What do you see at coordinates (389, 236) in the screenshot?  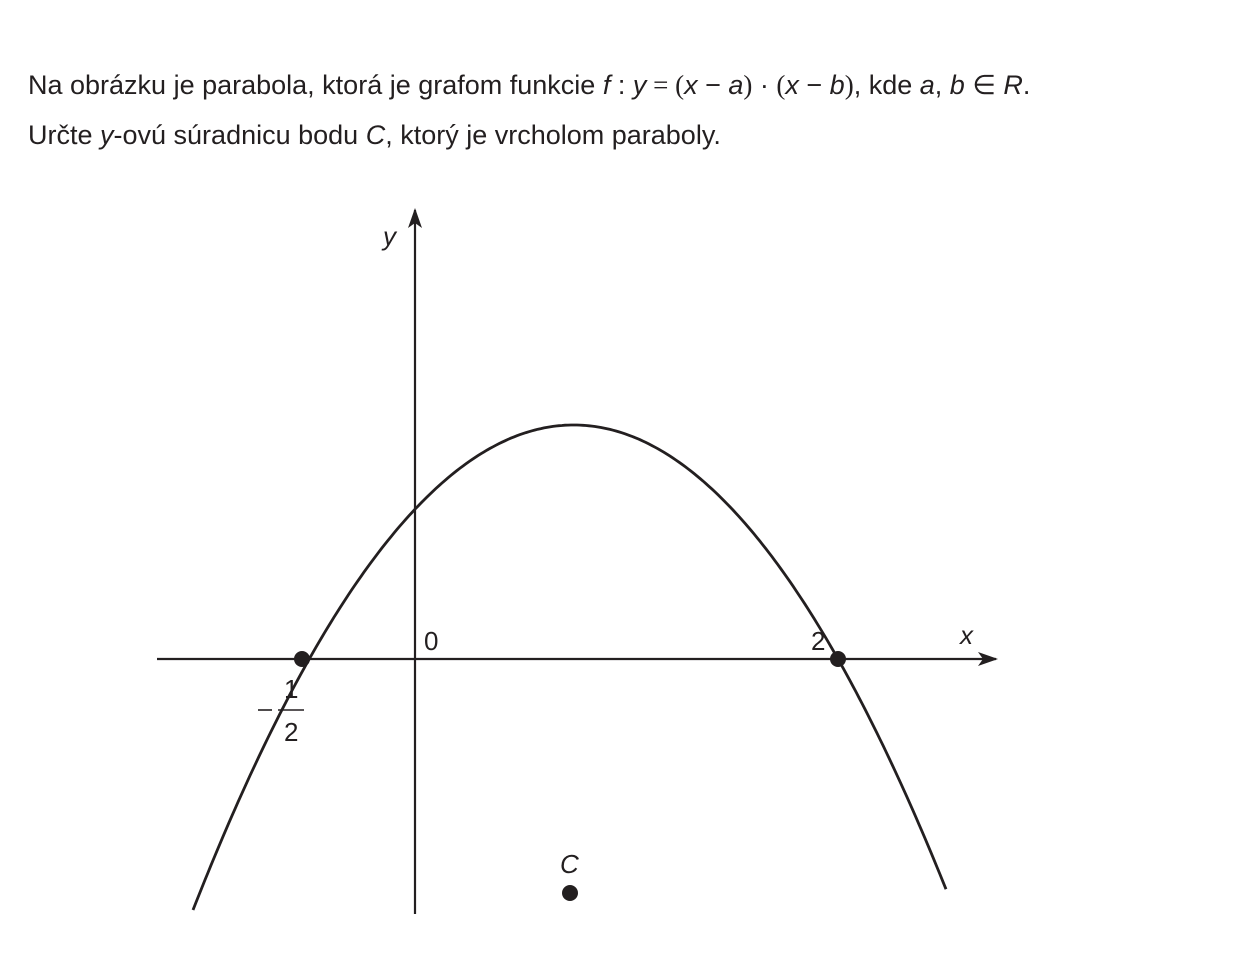 I see `y-axis-label: y` at bounding box center [389, 236].